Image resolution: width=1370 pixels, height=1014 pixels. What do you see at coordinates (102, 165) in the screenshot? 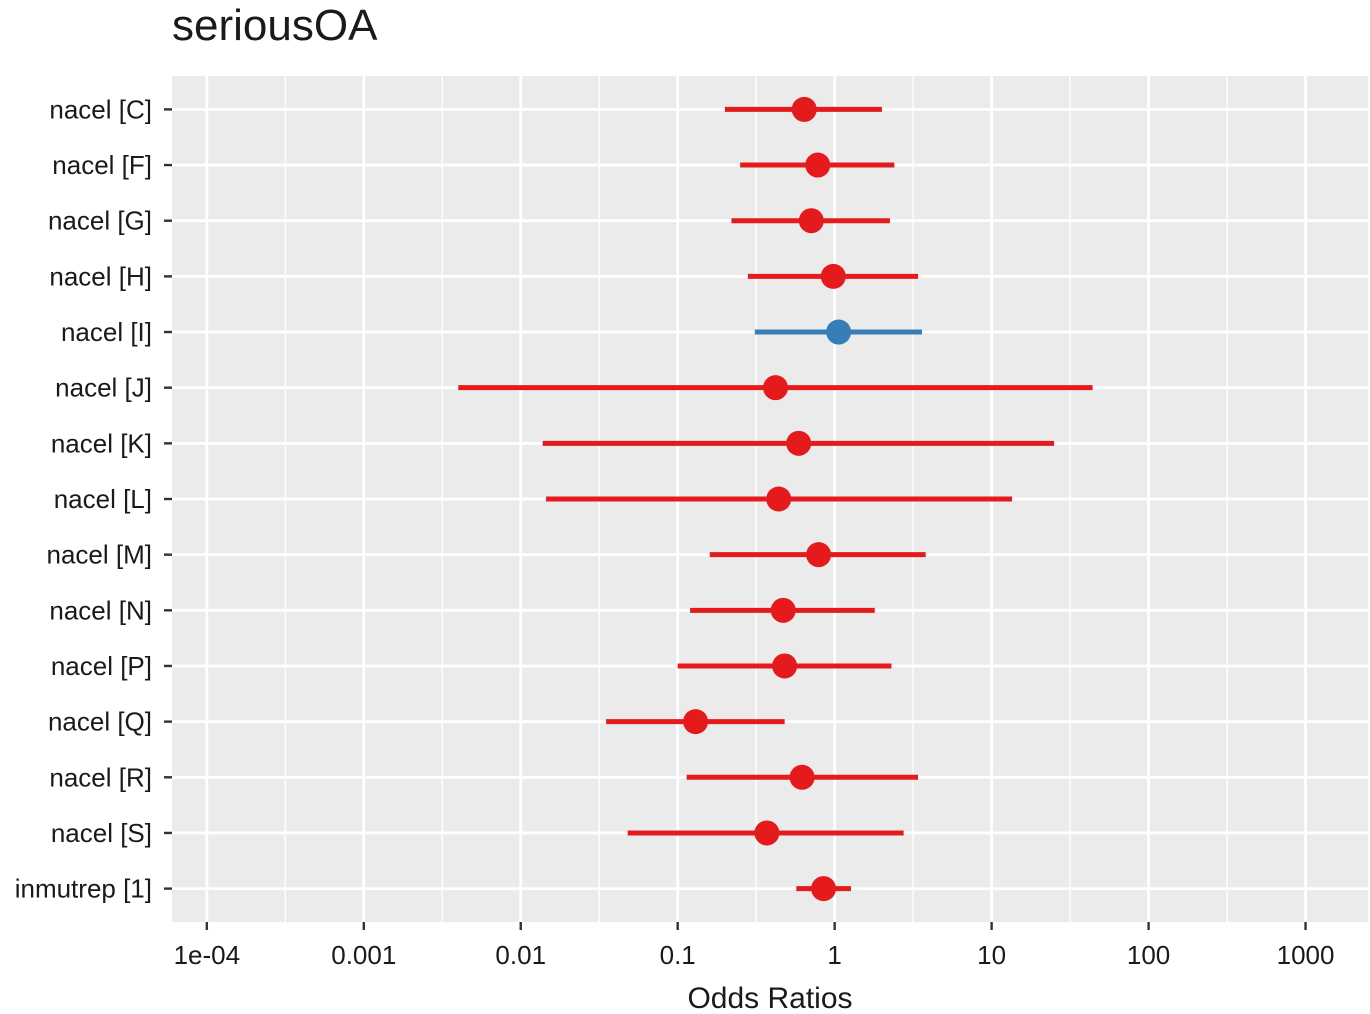
I see `y-tick-label: nacel [F]` at bounding box center [102, 165].